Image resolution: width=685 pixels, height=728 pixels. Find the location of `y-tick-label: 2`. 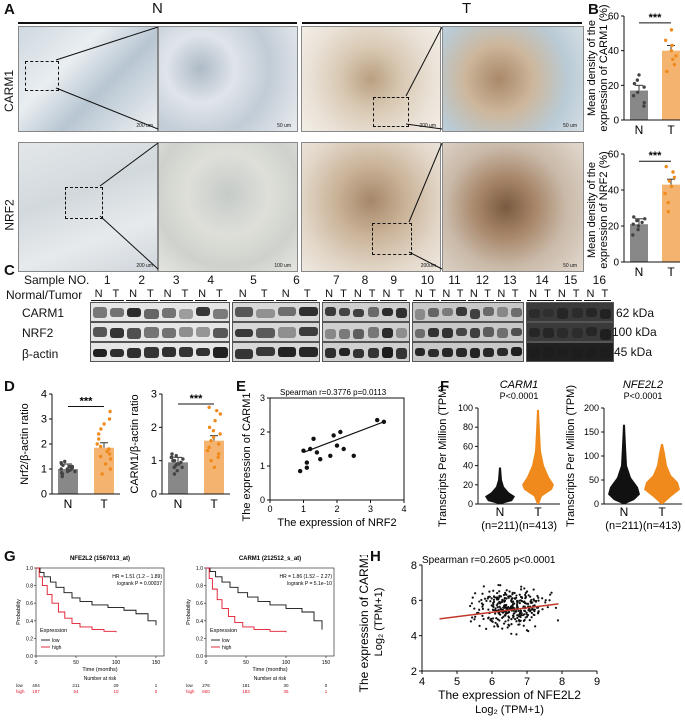

y-tick-label: 2 is located at coordinates (154, 428).